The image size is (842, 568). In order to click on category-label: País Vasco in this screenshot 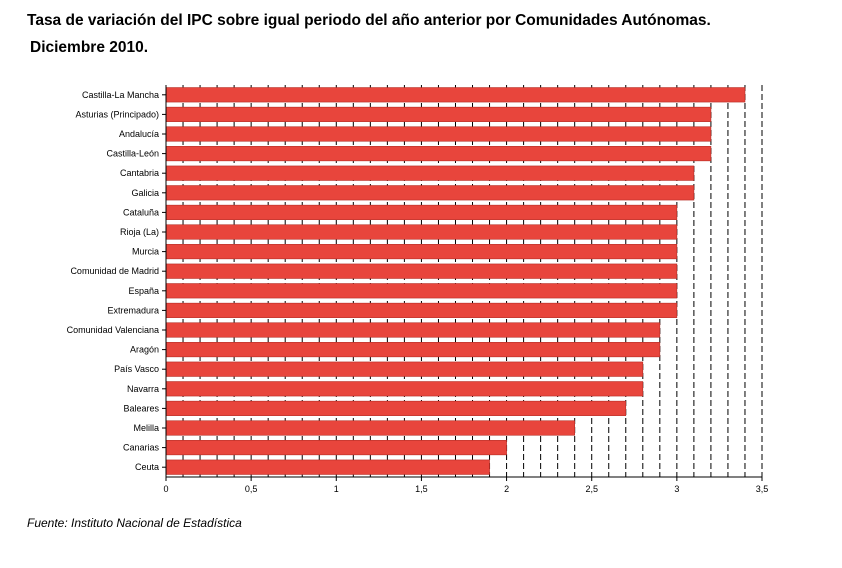, I will do `click(136, 369)`.